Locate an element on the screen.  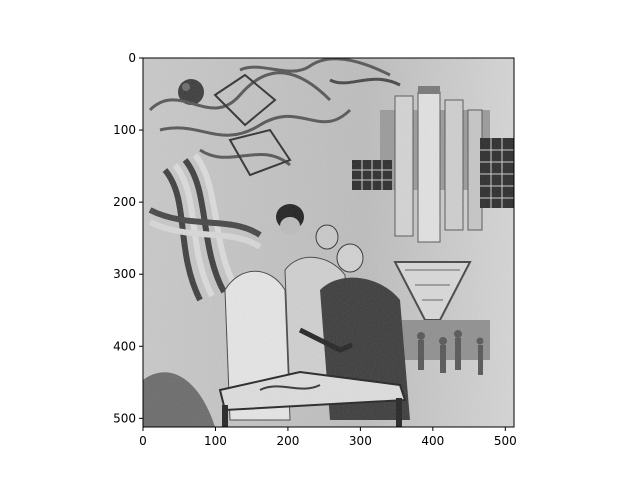
y-tick-label: 300 is located at coordinates (124, 274).